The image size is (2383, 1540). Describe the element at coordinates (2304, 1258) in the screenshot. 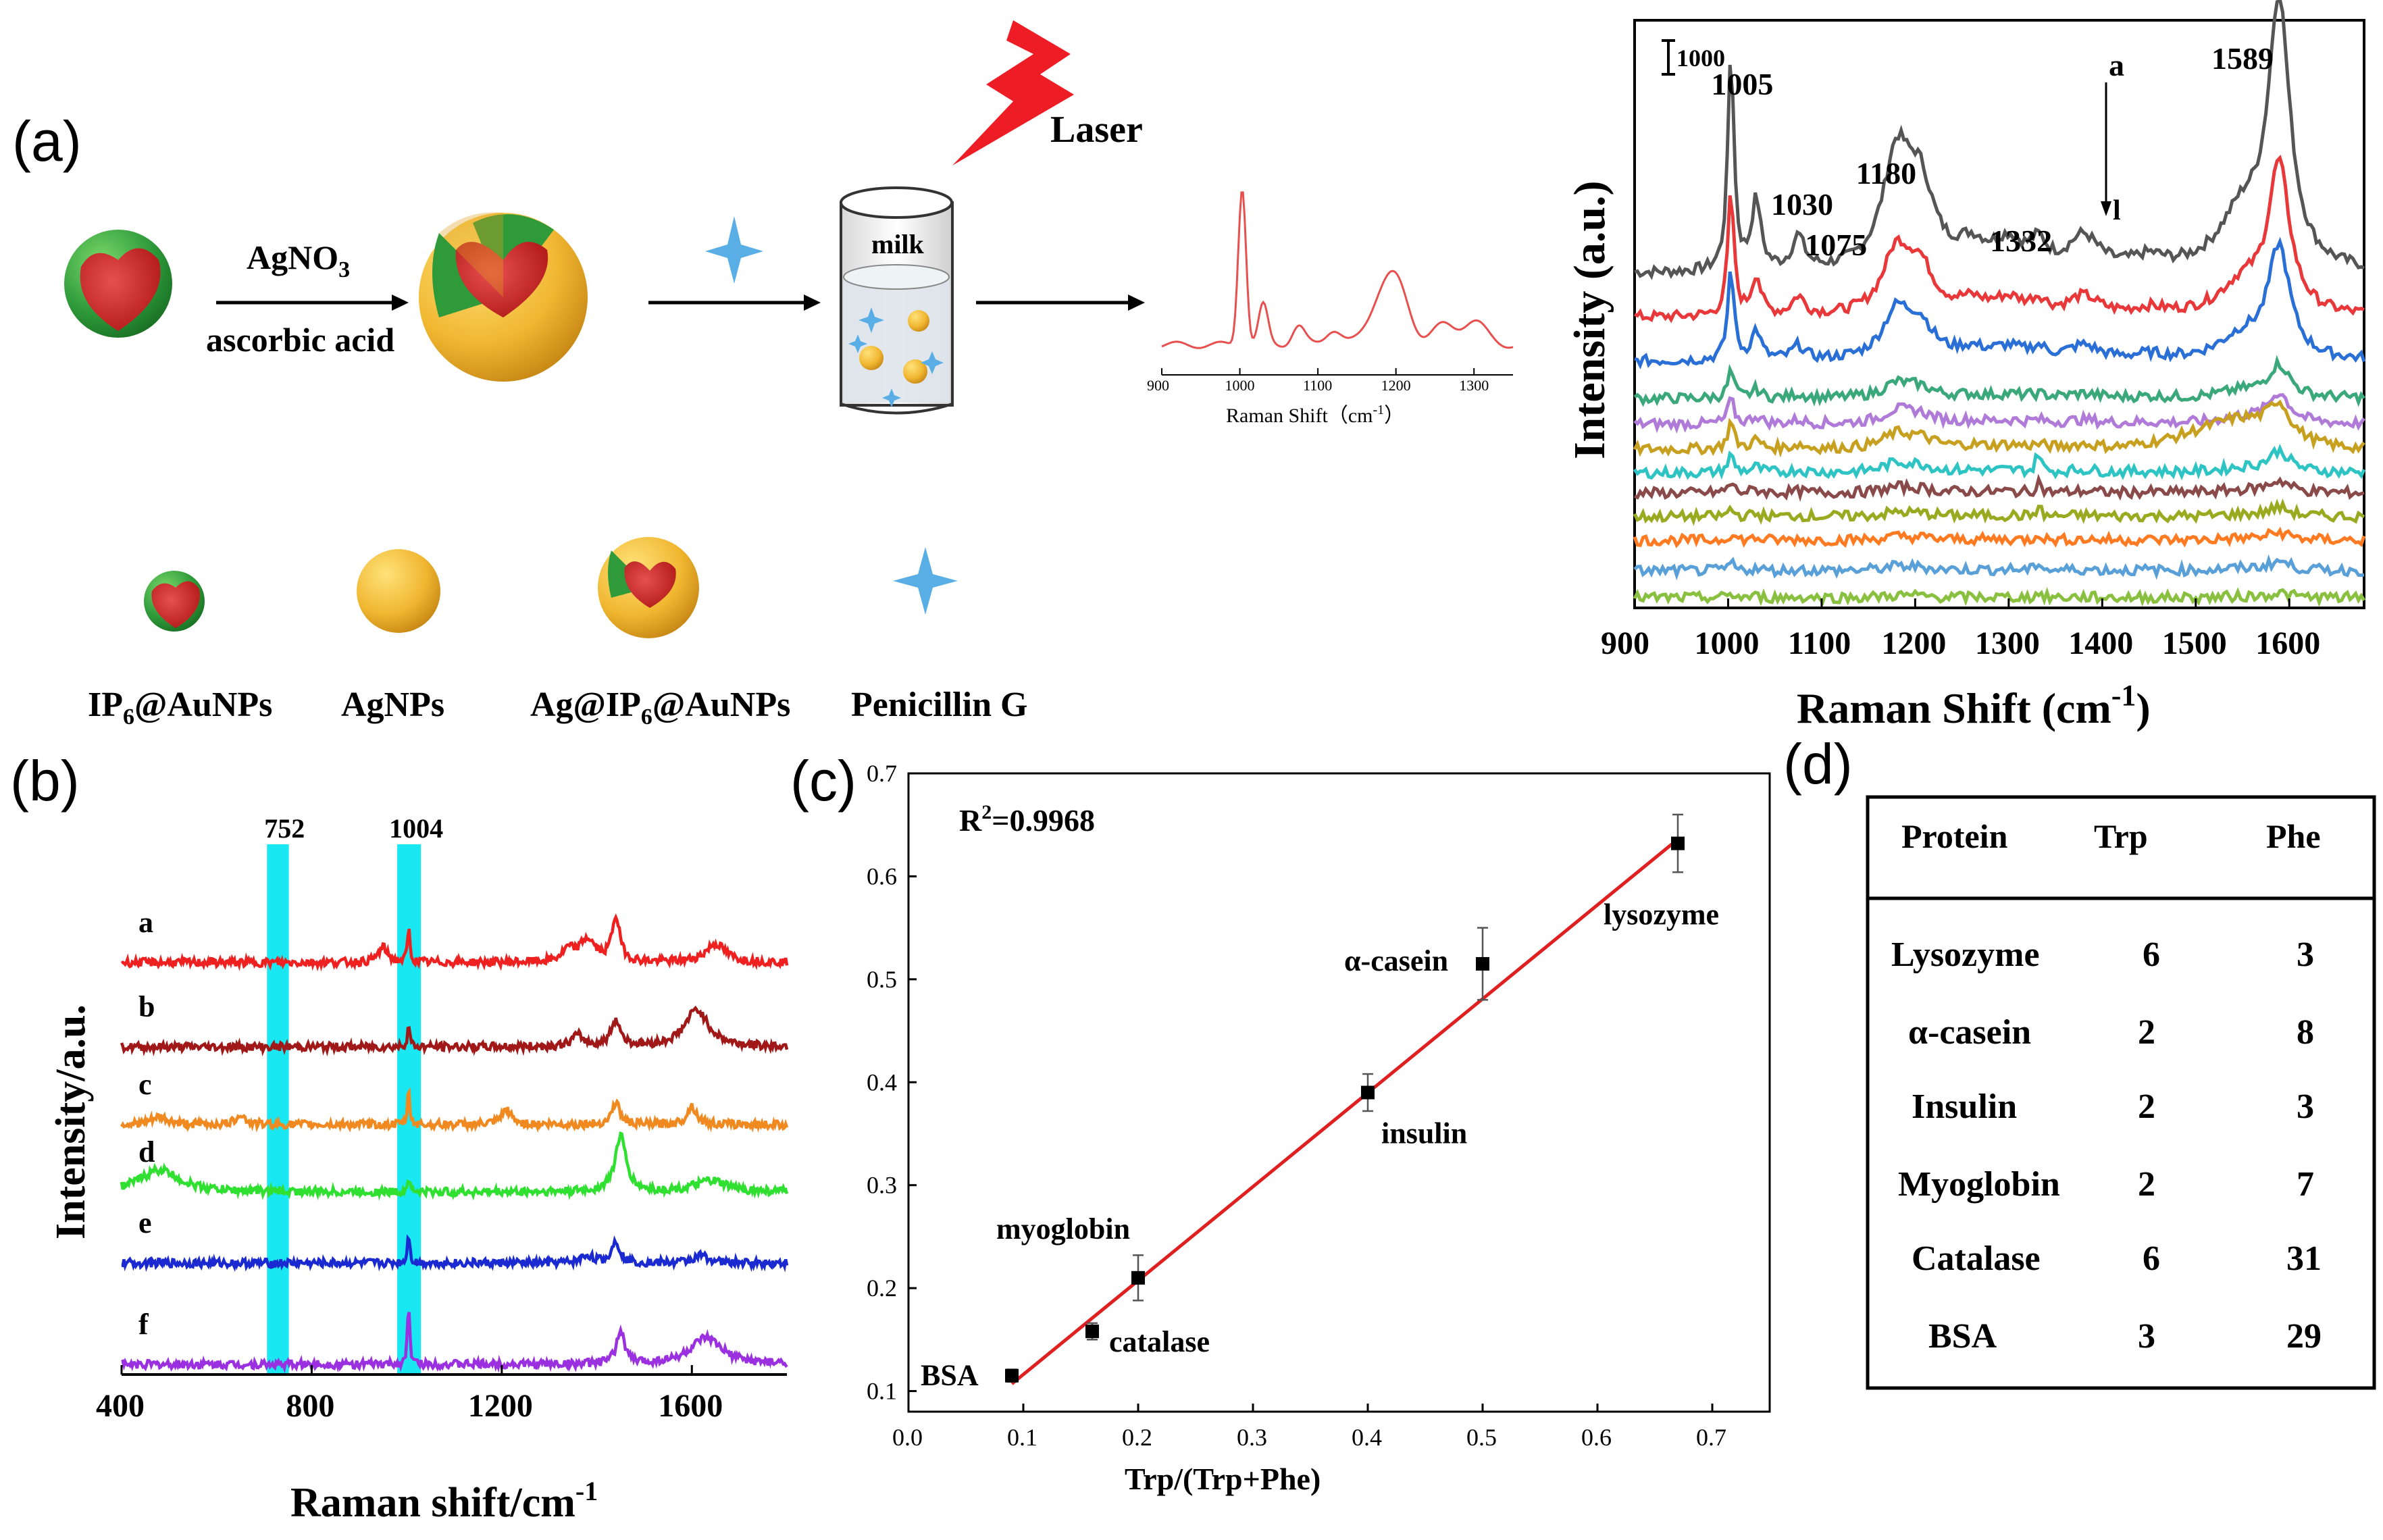

I see `table-cell-value: 31` at that location.